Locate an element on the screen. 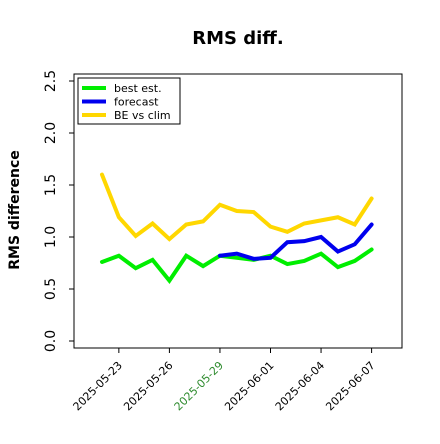  series-line-best-est- is located at coordinates (237, 266).